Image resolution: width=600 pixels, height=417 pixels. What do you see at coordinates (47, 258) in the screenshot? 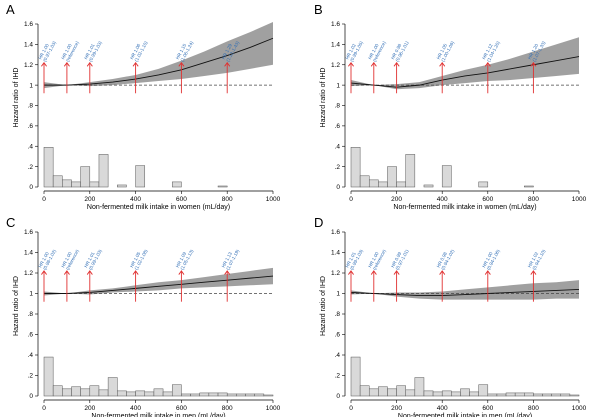
I see `hr-annotation: HR 1.00(0.98-1.02)` at bounding box center [47, 258].